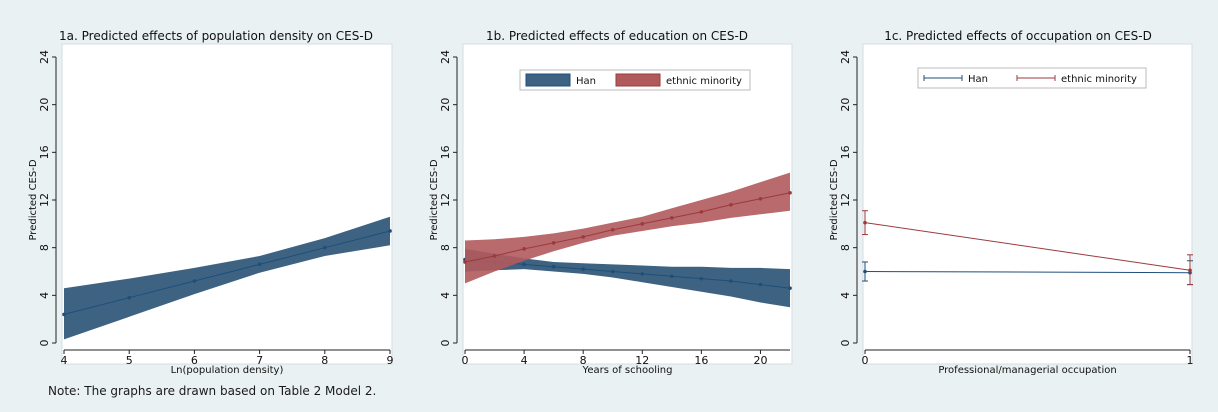 This screenshot has width=1218, height=412. I want to click on ci-band-series, so click(227, 278).